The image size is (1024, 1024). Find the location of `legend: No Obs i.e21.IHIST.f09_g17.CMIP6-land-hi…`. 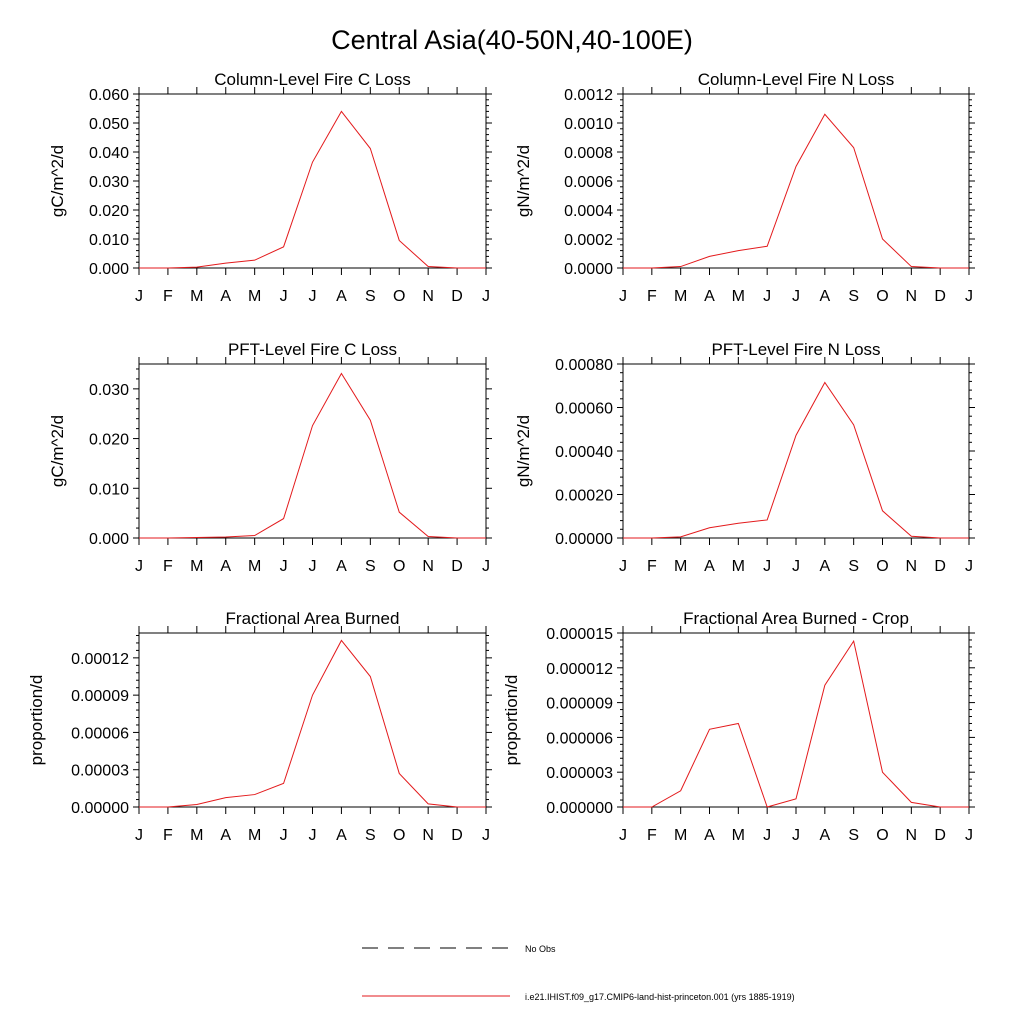

legend: No Obs i.e21.IHIST.f09_g17.CMIP6-land-hi… is located at coordinates (578, 973).